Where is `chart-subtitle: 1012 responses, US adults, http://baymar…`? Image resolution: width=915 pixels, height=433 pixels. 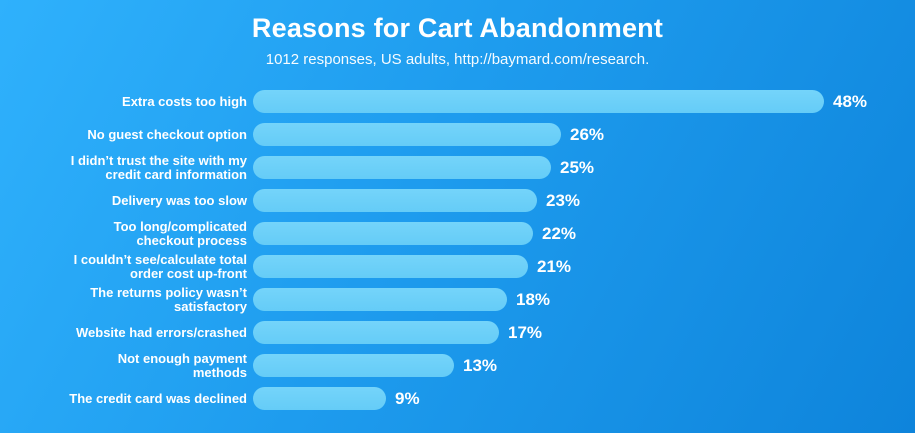
chart-subtitle: 1012 responses, US adults, http://baymar… is located at coordinates (457, 59).